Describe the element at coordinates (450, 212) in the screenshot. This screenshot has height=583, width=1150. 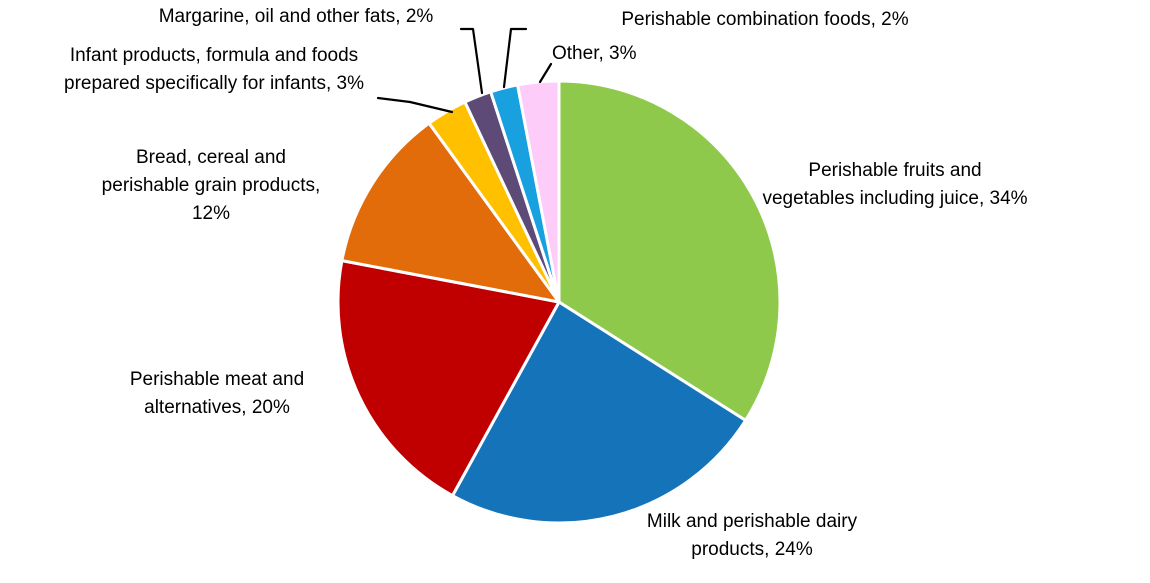
I see `pie-slice-bread` at that location.